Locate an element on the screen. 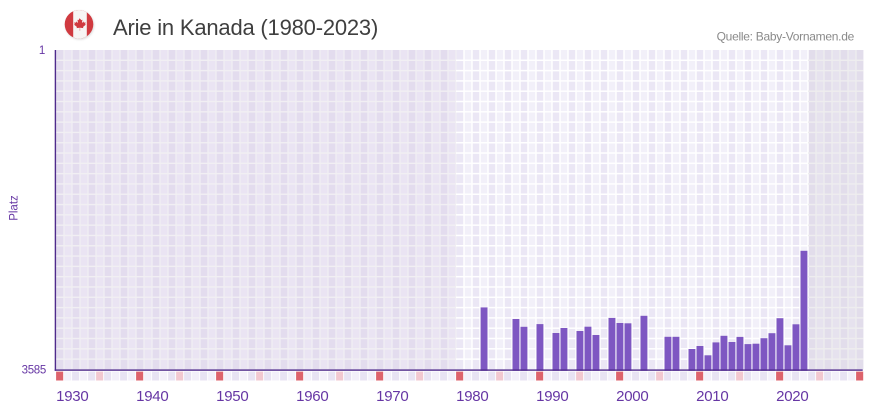  svg-text: 1980 is located at coordinates (472, 396).